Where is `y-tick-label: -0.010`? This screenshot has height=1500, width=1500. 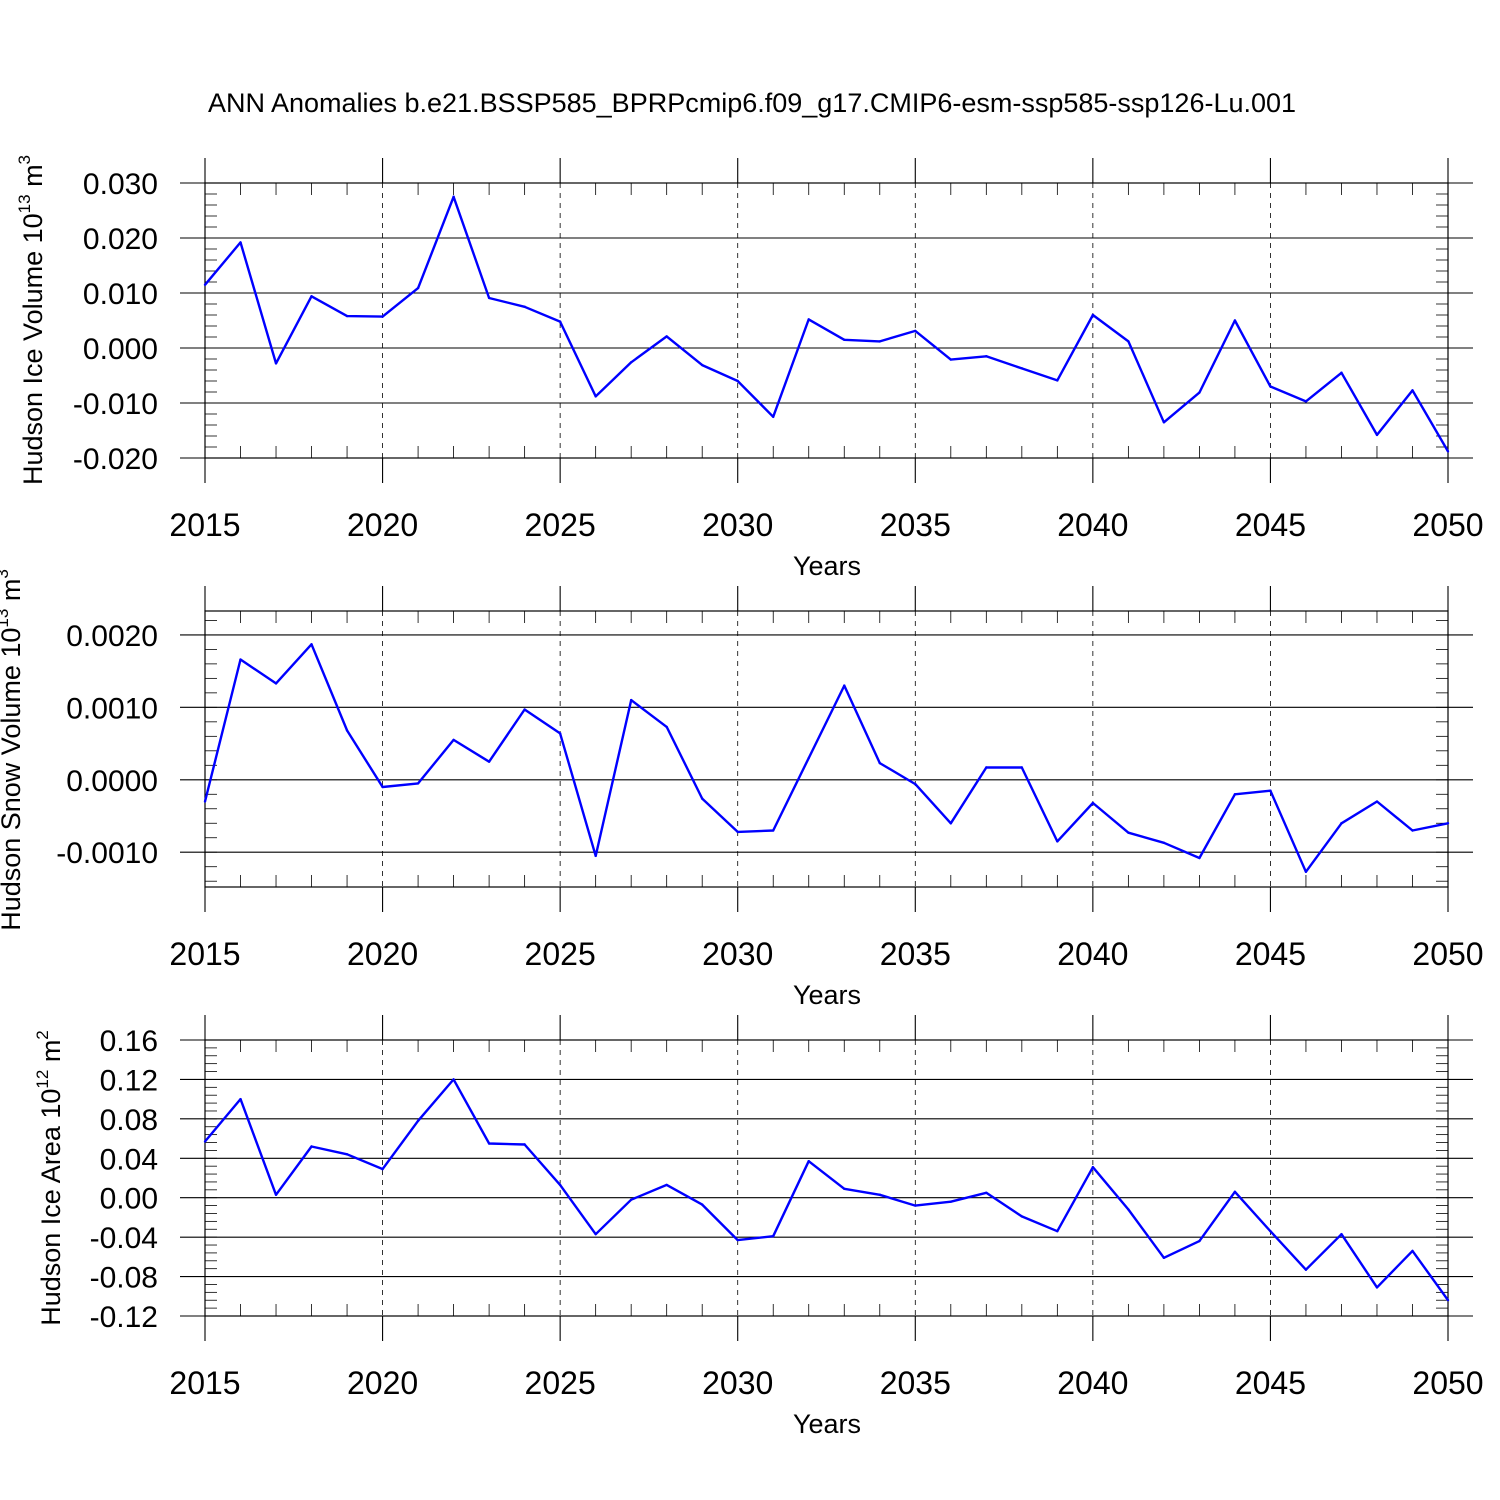
y-tick-label: -0.010 is located at coordinates (115, 404).